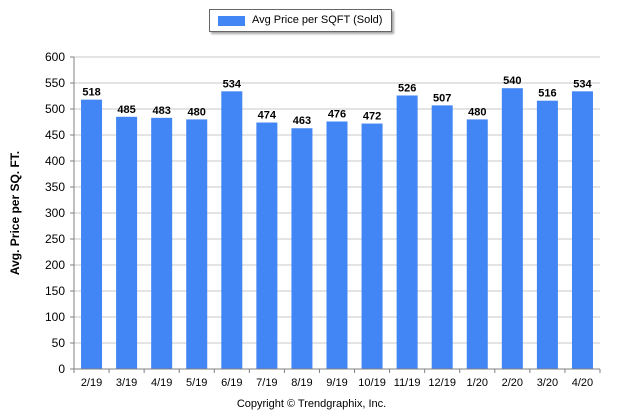 The image size is (623, 419). What do you see at coordinates (91, 383) in the screenshot?
I see `x-tick-label: 2/19` at bounding box center [91, 383].